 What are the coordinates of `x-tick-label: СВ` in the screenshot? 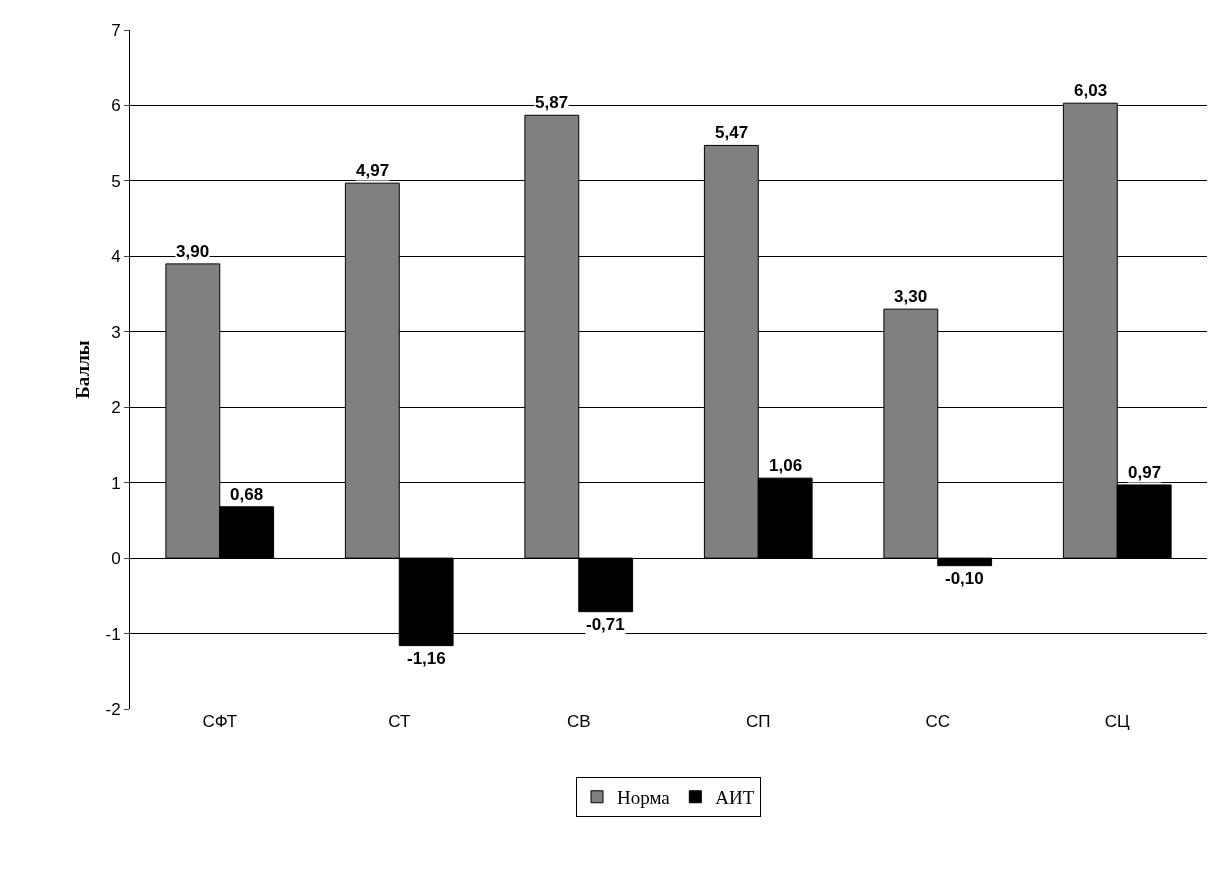 It's located at (578, 721).